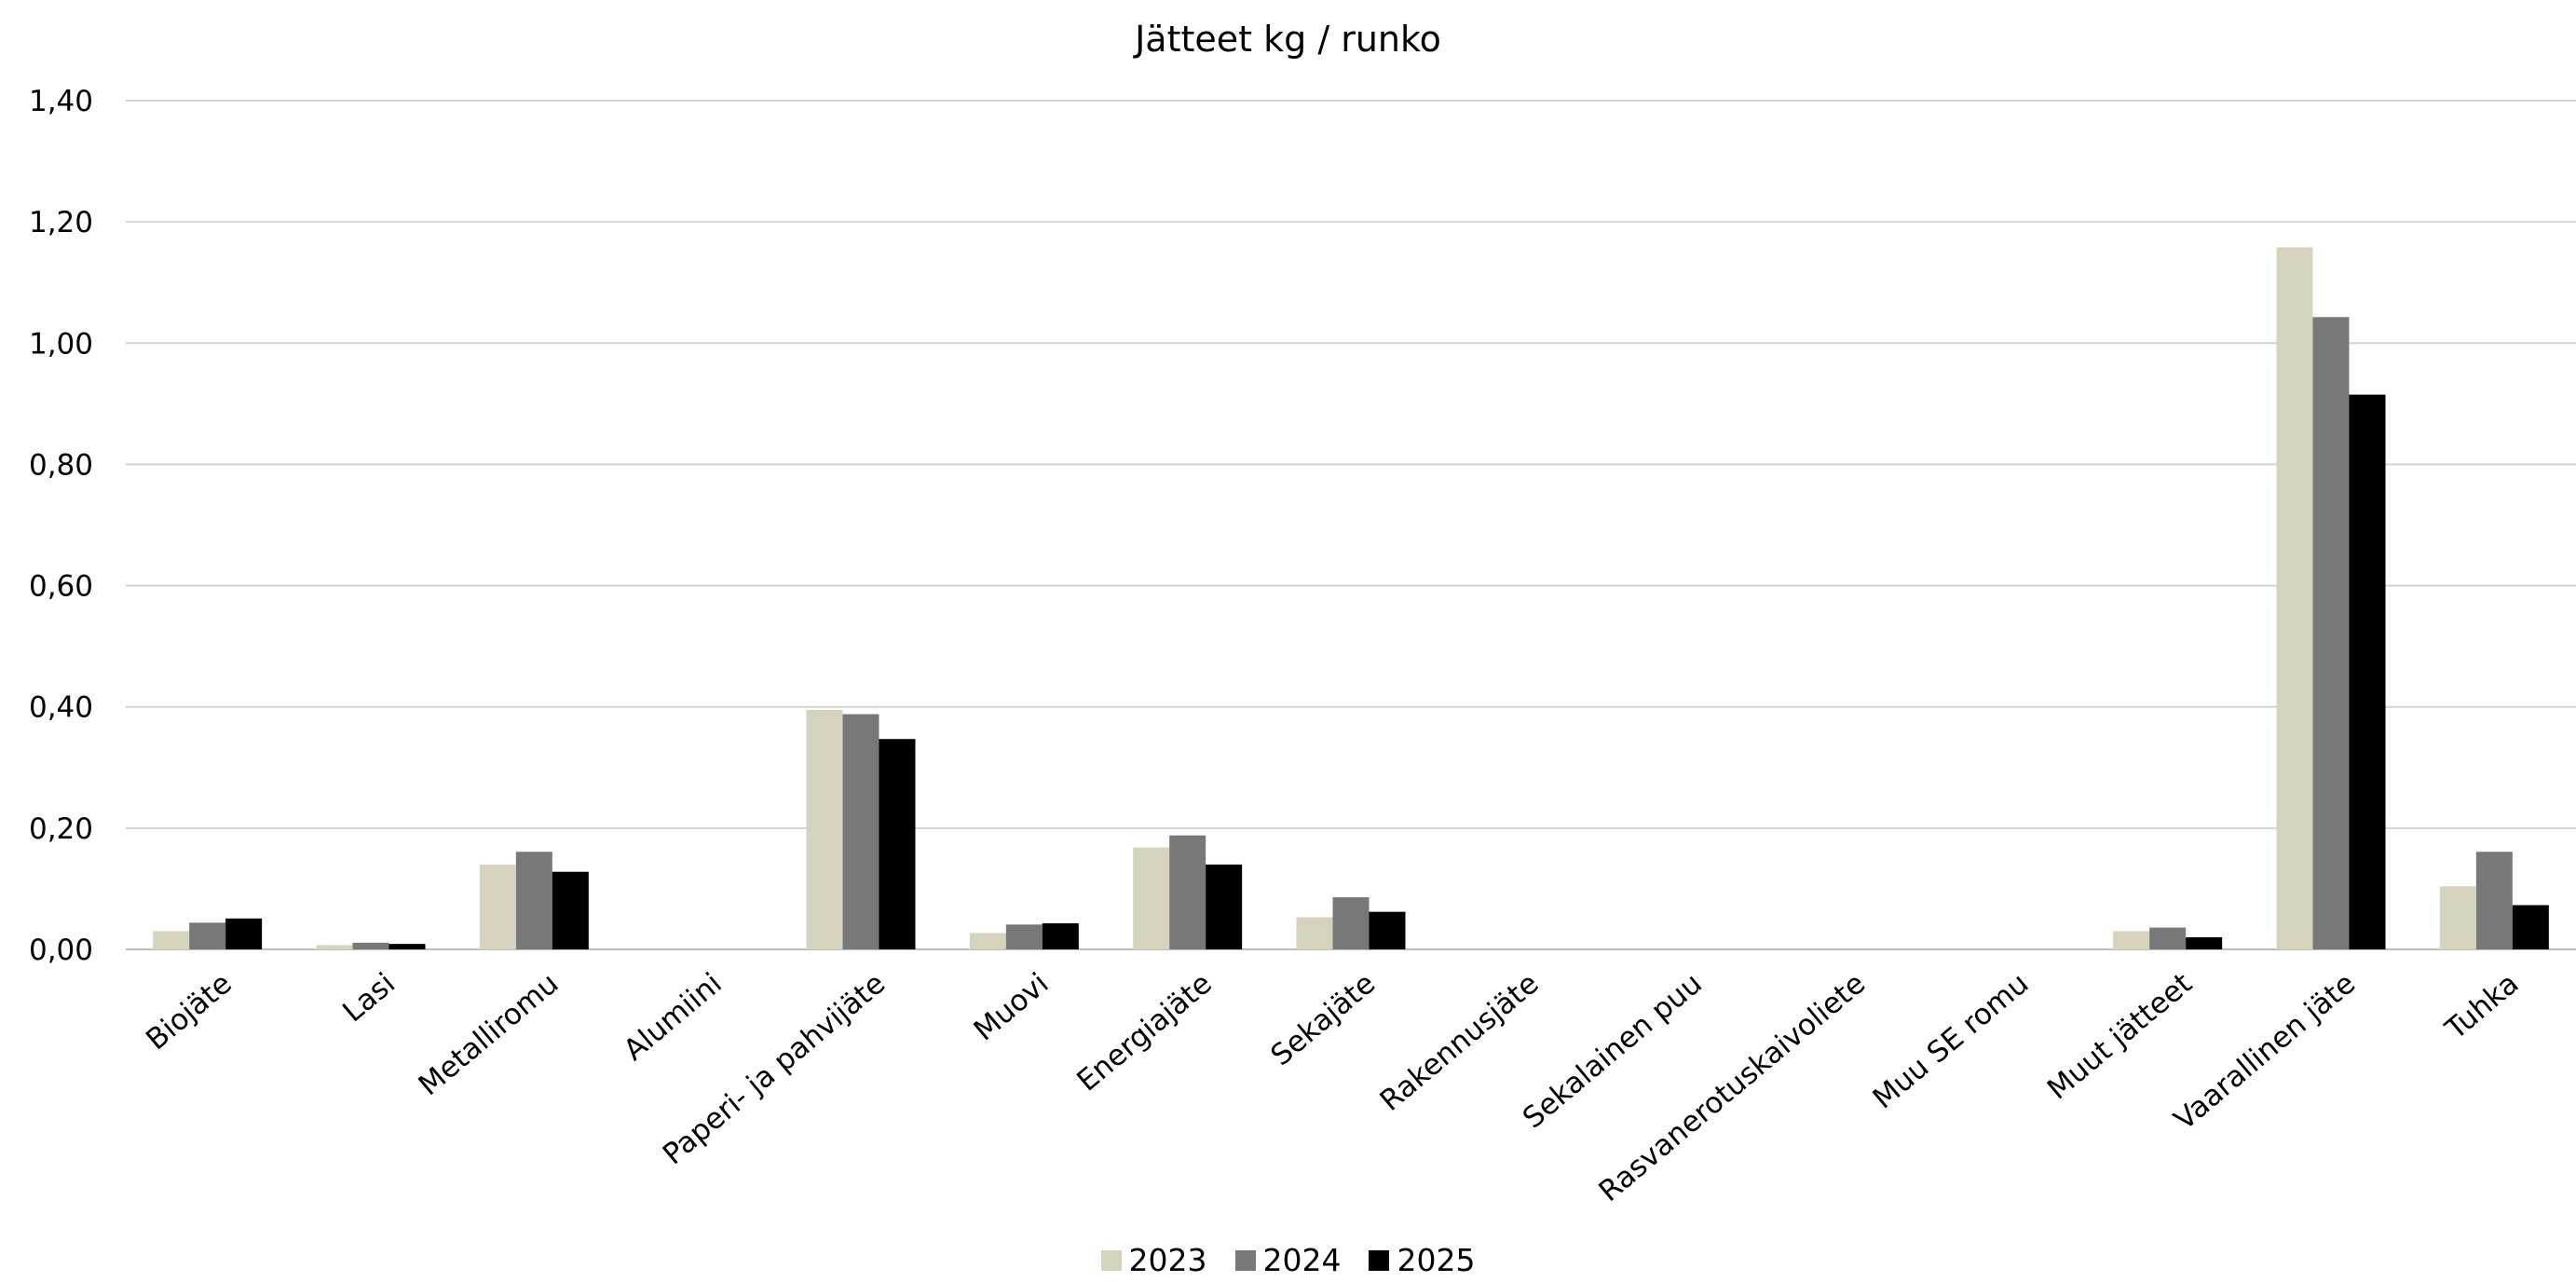 The height and width of the screenshot is (1282, 2576). Describe the element at coordinates (1323, 1020) in the screenshot. I see `x-tick-label: Sekajäte` at that location.